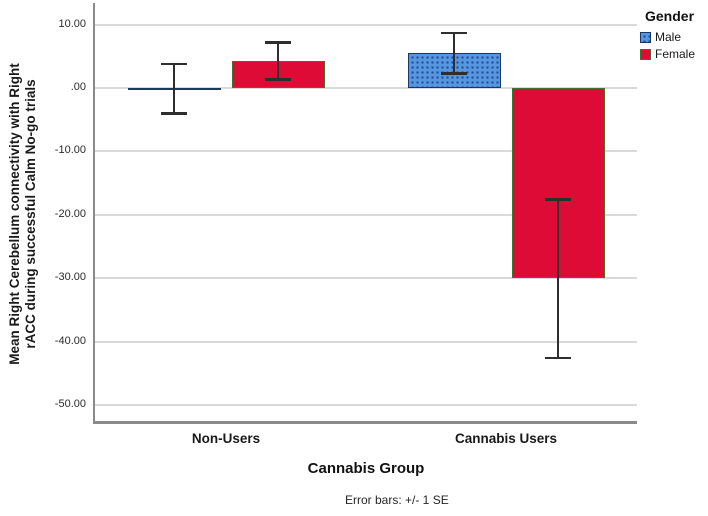 The image size is (708, 516). I want to click on error-cap-top-male-cannabis-users, so click(454, 33).